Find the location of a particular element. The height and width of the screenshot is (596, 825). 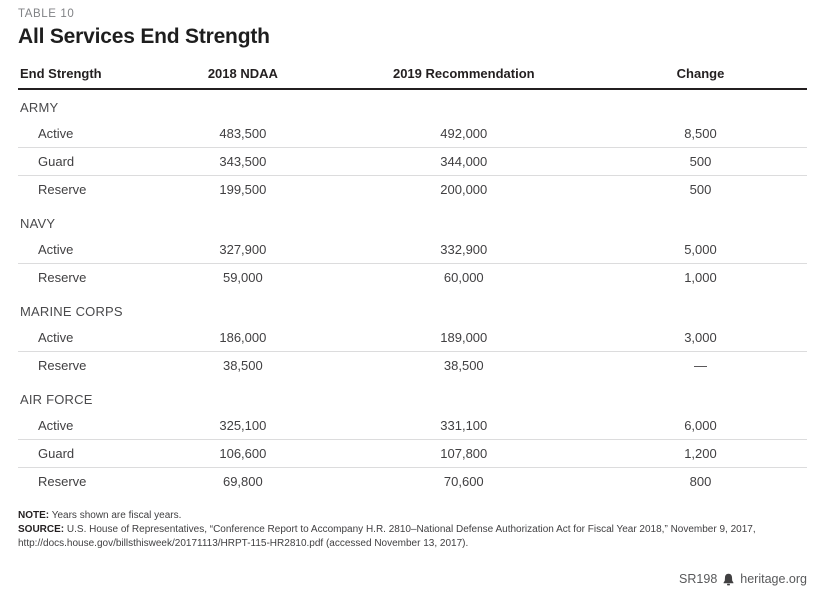

table-row-army-guard: Guard 343,500 344,000 500 is located at coordinates (412, 161).